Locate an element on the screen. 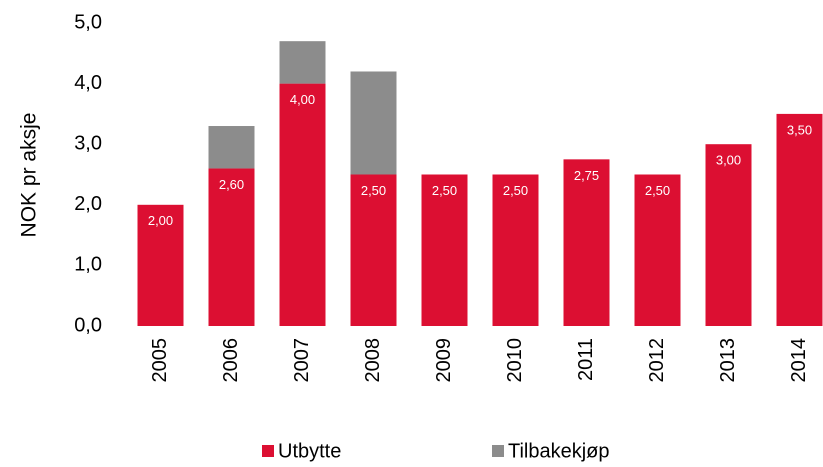 The image size is (823, 467). data-label: 3,50 is located at coordinates (799, 129).